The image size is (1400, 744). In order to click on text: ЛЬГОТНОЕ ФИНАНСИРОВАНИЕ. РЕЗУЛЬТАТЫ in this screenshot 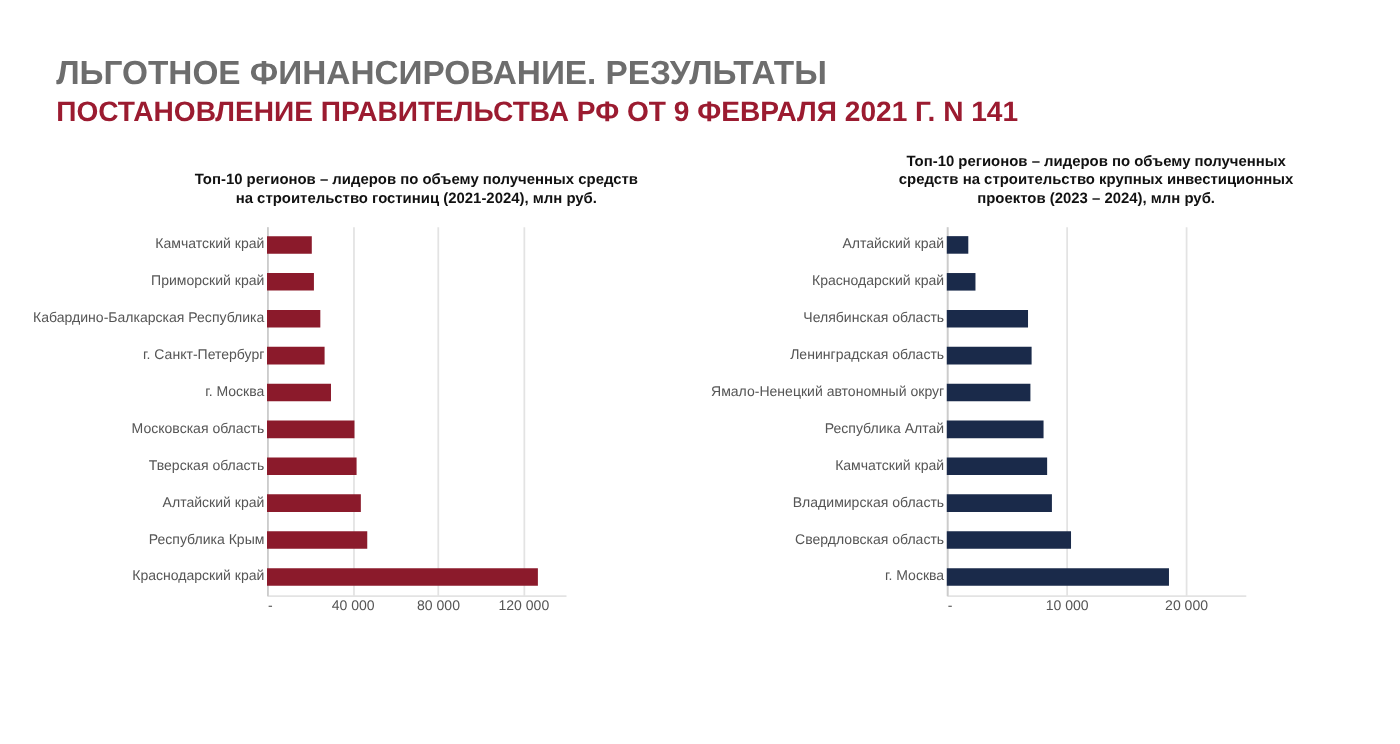, I will do `click(441, 73)`.